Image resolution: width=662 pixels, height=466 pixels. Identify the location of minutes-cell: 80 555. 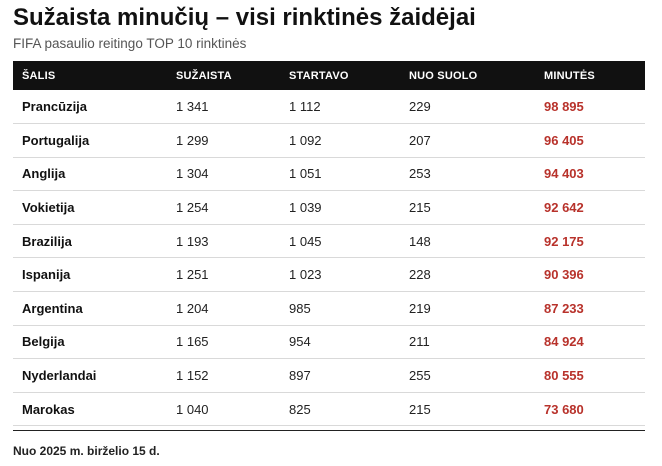
(564, 376).